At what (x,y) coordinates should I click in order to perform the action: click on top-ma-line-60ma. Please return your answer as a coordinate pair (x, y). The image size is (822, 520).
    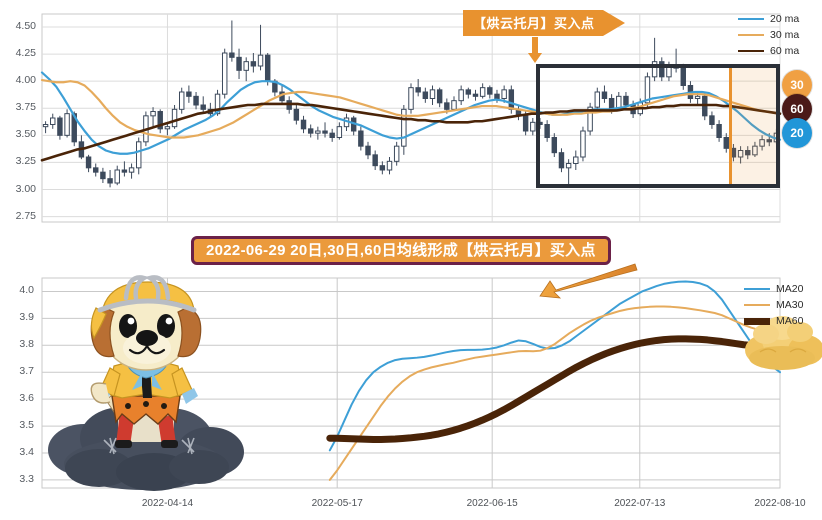
    Looking at the image, I should click on (411, 132).